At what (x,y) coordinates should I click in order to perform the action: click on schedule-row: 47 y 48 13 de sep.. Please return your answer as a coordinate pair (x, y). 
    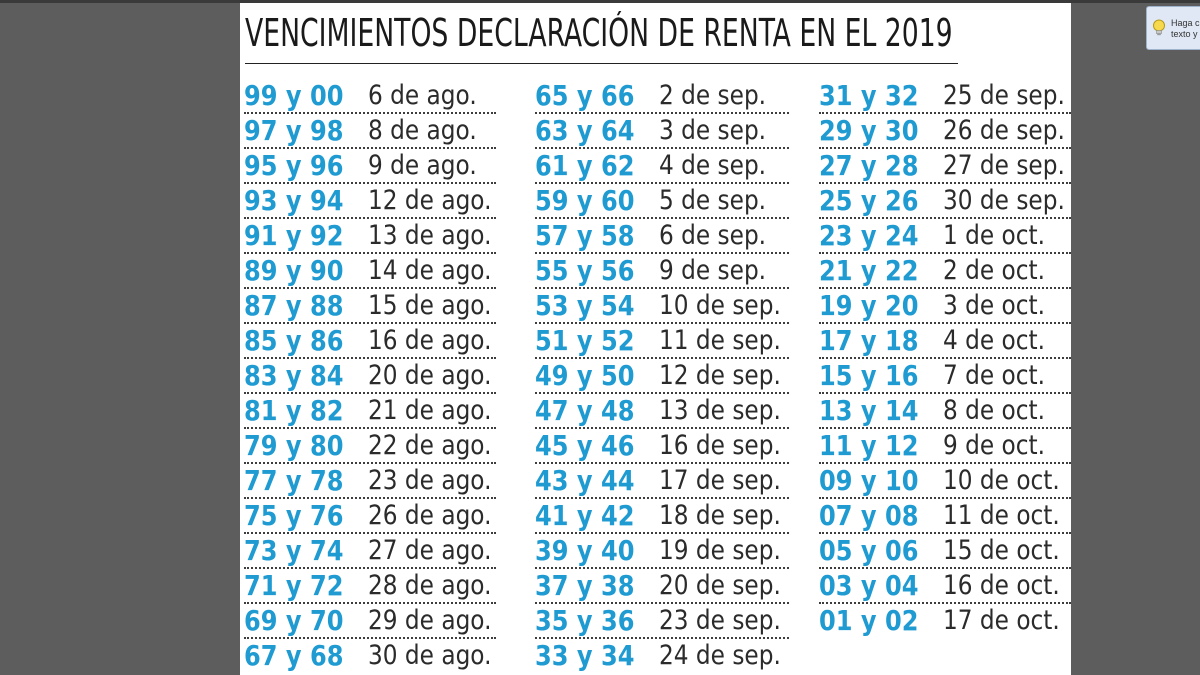
    Looking at the image, I should click on (662, 411).